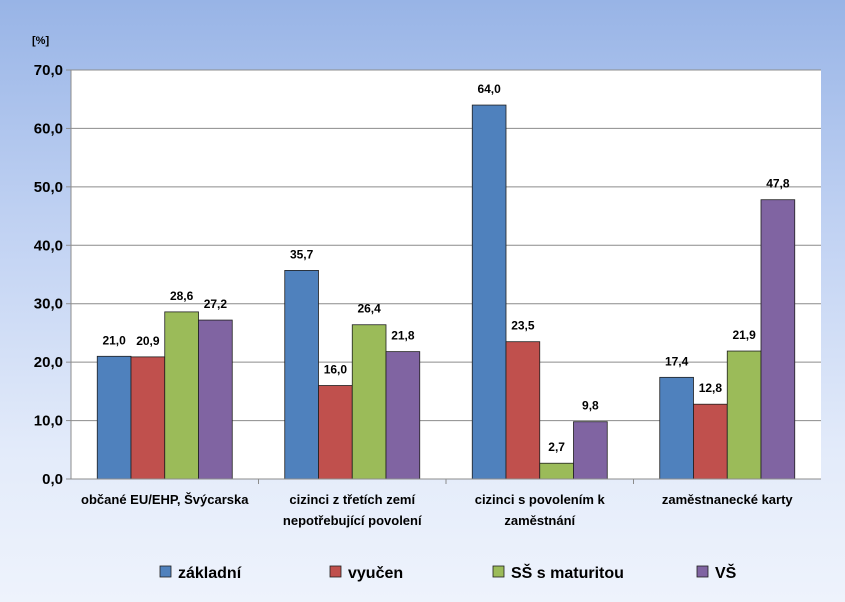  Describe the element at coordinates (48, 245) in the screenshot. I see `y-tick-label: 40,0` at that location.